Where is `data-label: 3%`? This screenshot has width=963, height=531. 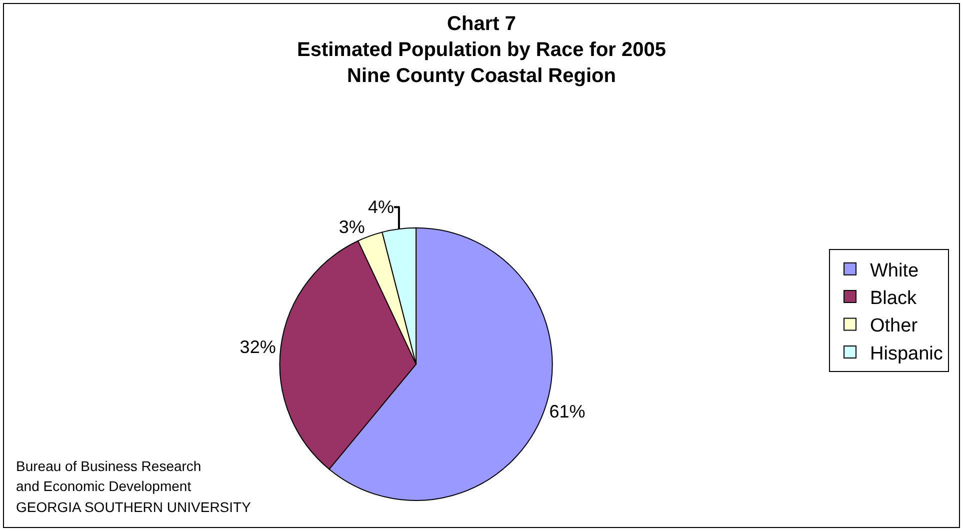 data-label: 3% is located at coordinates (351, 227).